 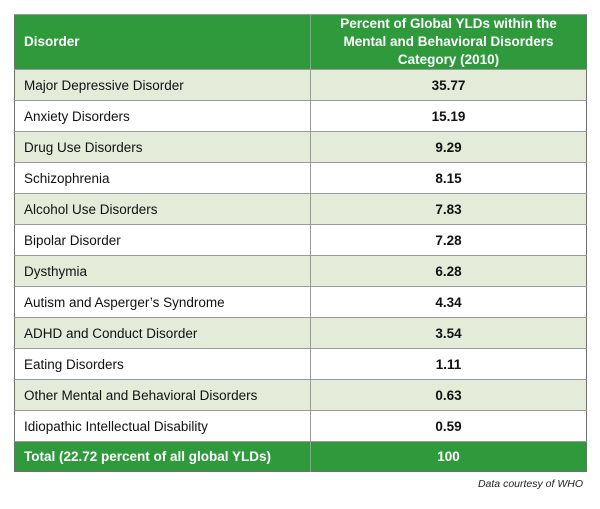 I want to click on table-row: Dysthymia 6.28, so click(x=300, y=271).